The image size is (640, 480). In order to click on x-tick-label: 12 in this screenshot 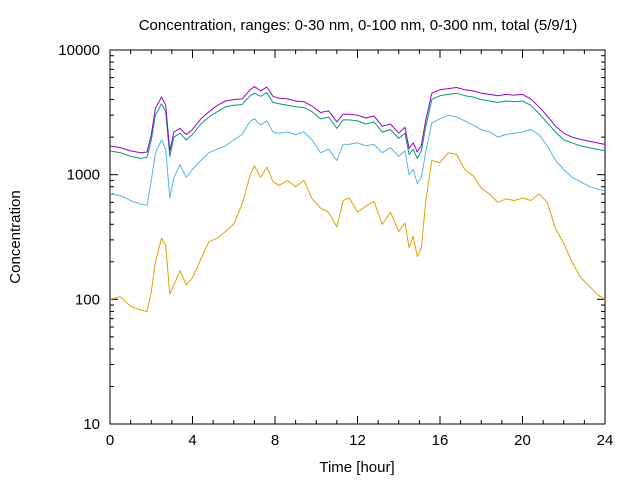, I will do `click(357, 440)`.